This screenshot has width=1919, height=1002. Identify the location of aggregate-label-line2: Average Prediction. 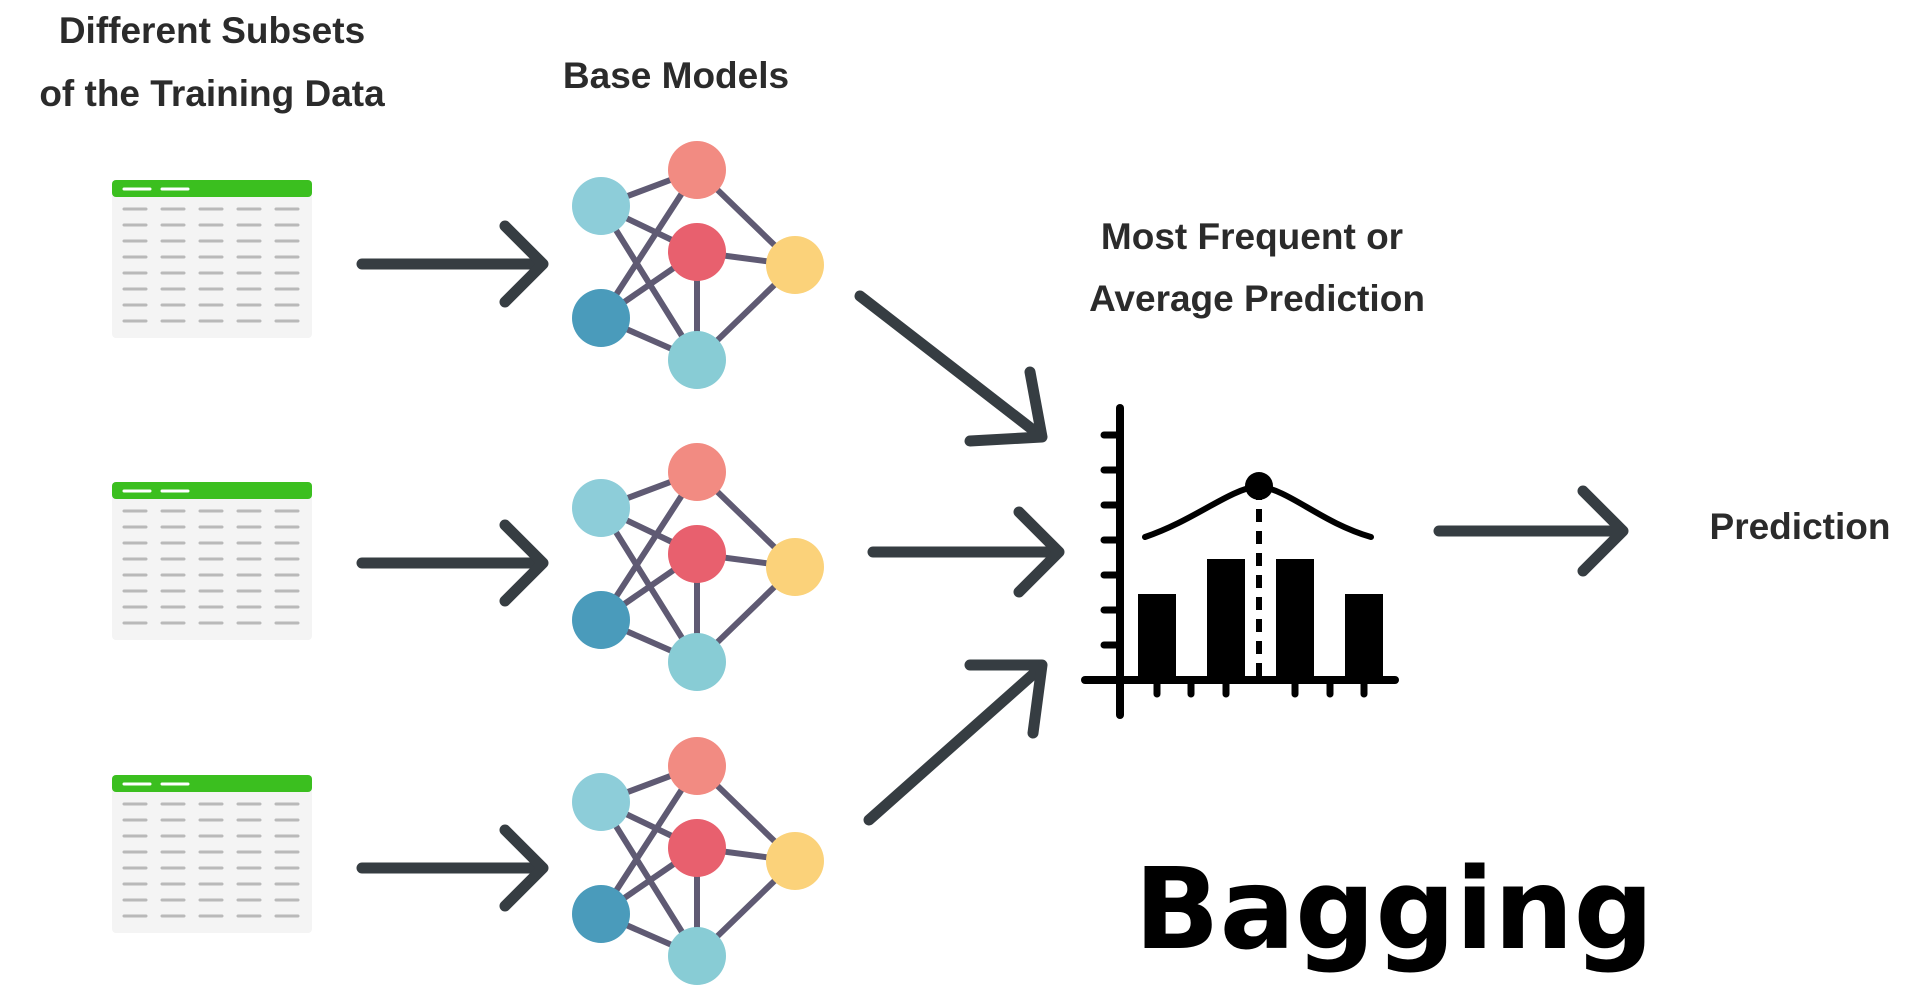
(1257, 298).